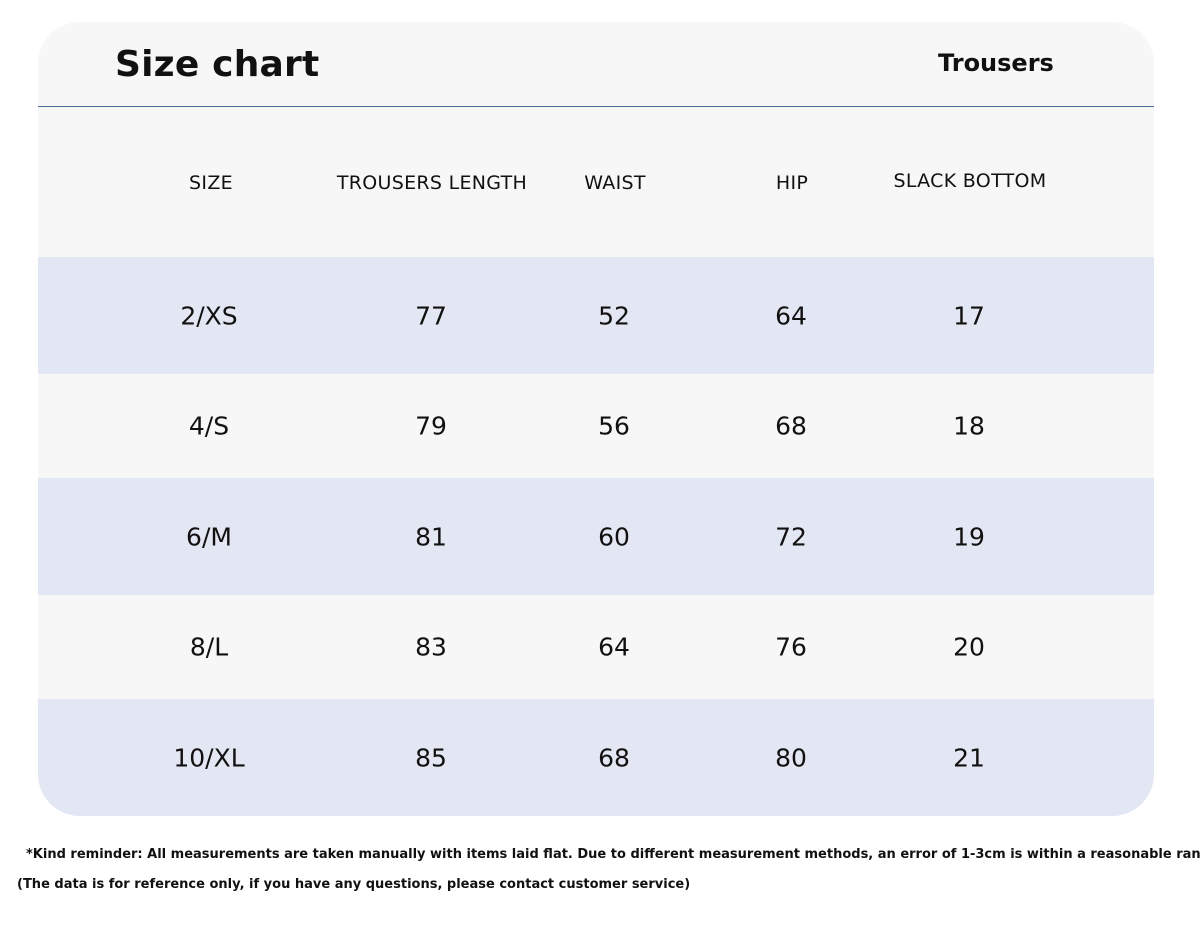  What do you see at coordinates (596, 647) in the screenshot?
I see `table-row: 8/L 83 64 76 20` at bounding box center [596, 647].